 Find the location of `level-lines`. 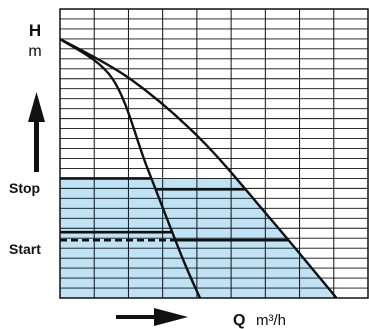

level-lines is located at coordinates (174, 209).